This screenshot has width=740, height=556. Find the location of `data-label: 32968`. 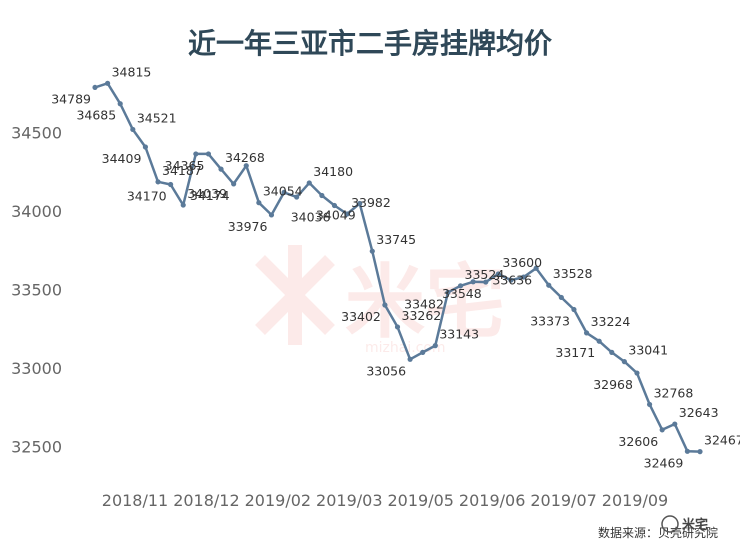

data-label: 32968 is located at coordinates (613, 384).